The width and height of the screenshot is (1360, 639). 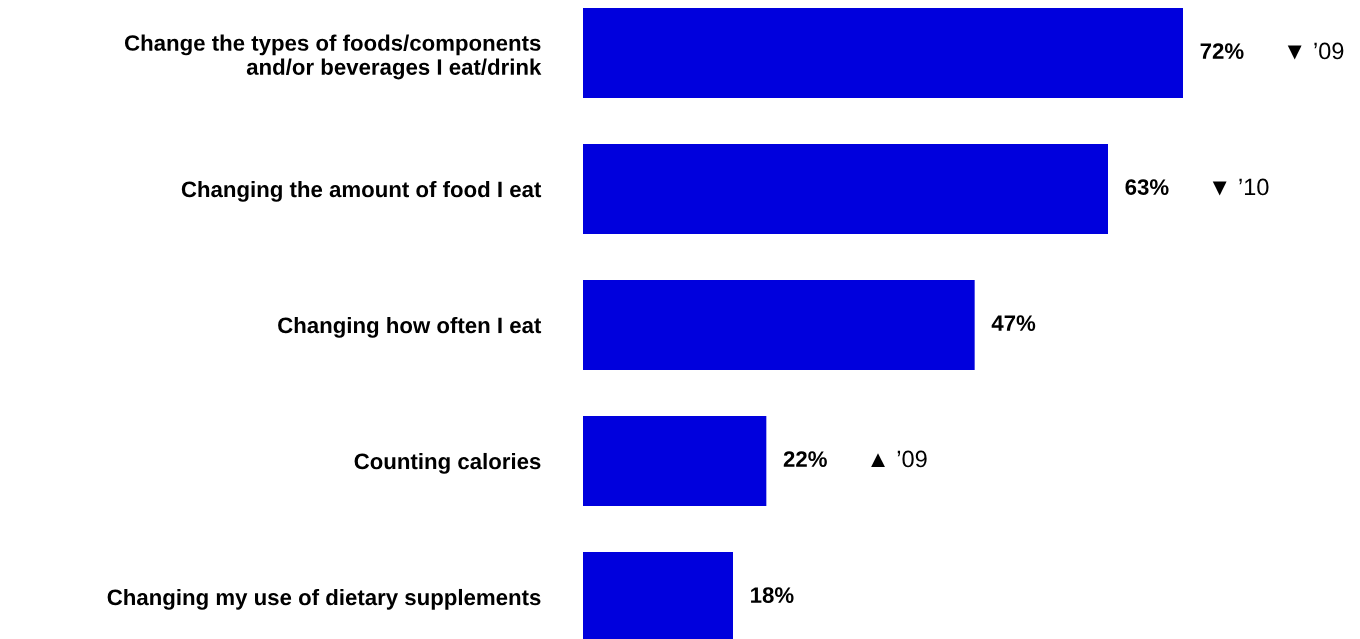 What do you see at coordinates (1315, 51) in the screenshot?
I see `text: ▼ ’09` at bounding box center [1315, 51].